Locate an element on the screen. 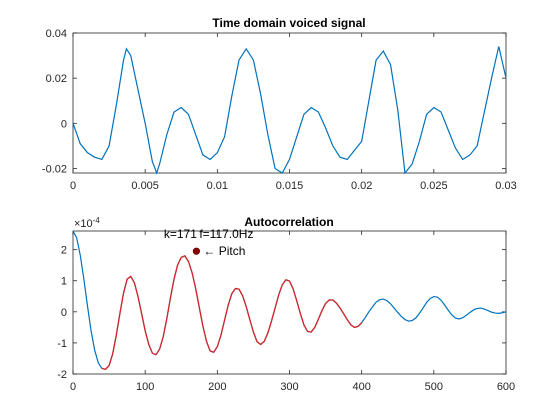 This screenshot has width=560, height=420. f-annotation: f=117.0Hz is located at coordinates (226, 234).